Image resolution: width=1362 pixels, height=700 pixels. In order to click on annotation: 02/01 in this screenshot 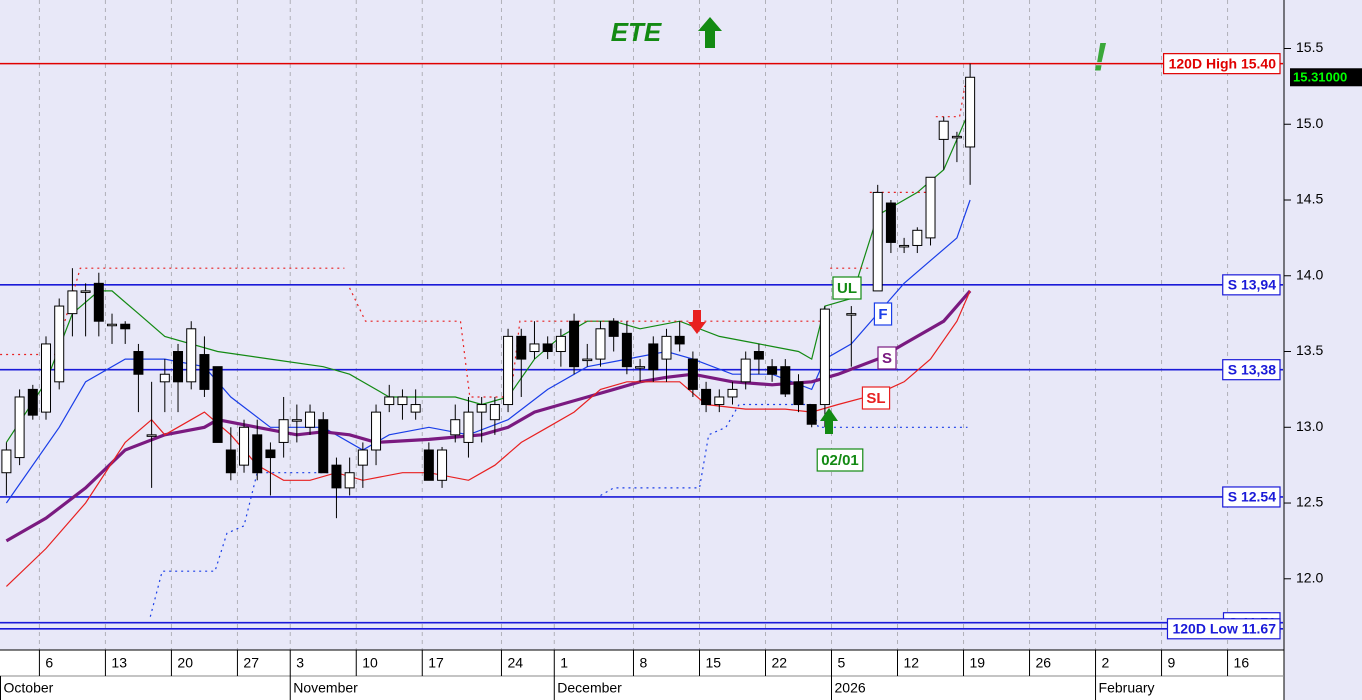, I will do `click(840, 460)`.